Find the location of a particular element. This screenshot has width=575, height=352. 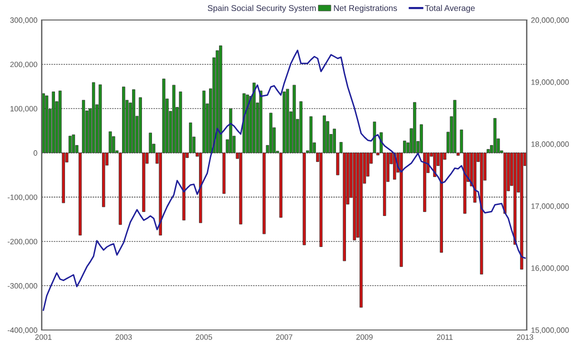

legend-label: Total Average is located at coordinates (449, 8).